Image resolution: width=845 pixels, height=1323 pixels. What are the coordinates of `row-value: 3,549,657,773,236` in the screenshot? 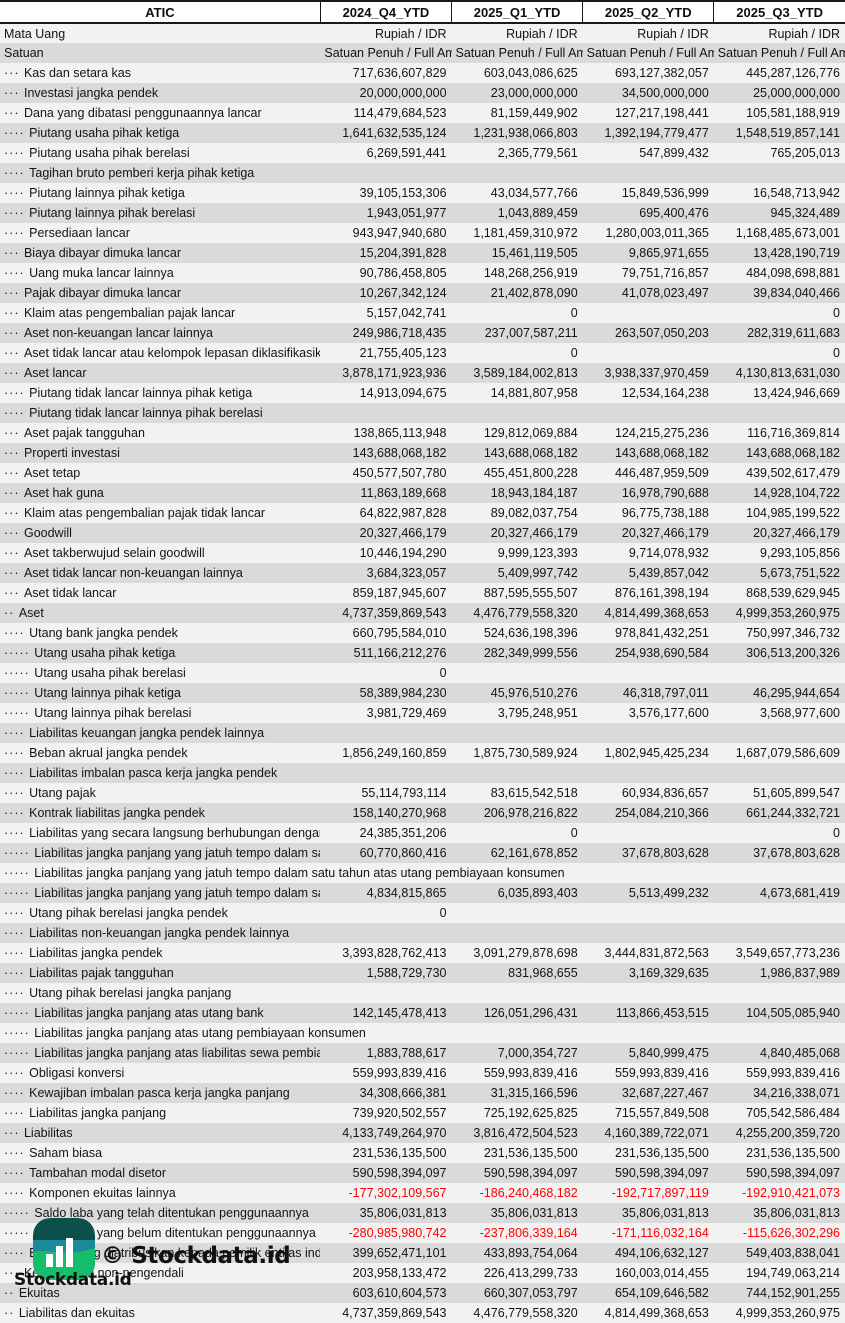 It's located at (779, 953).